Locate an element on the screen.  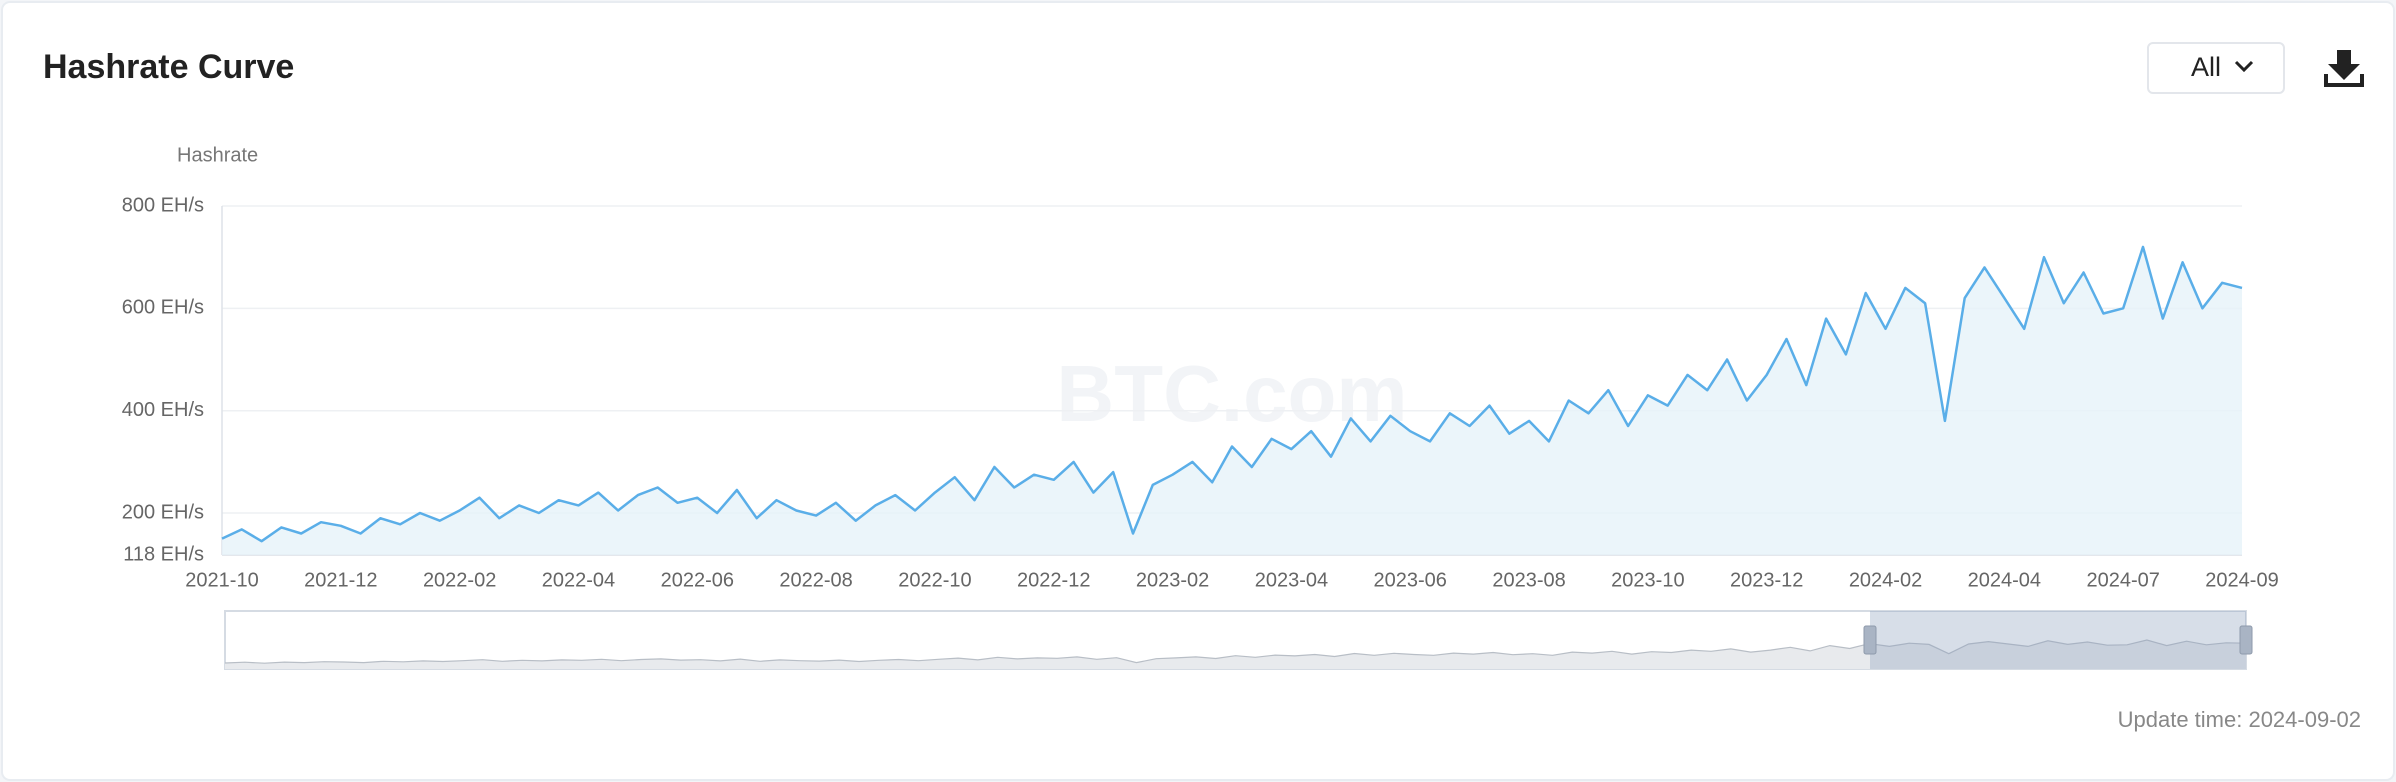
x-tick-label: 2021-10 is located at coordinates (221, 580).